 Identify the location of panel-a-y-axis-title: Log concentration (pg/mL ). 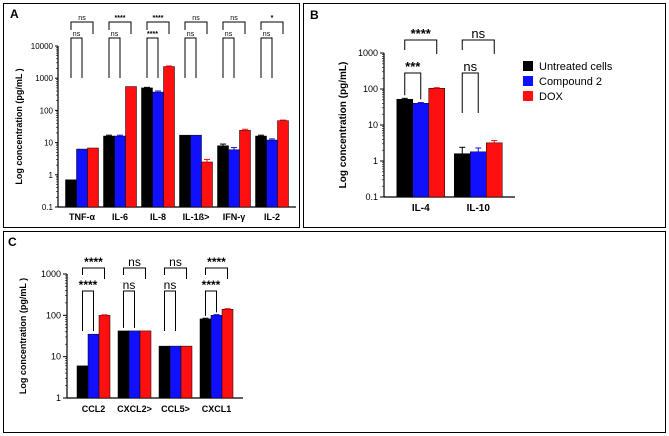
(19, 126).